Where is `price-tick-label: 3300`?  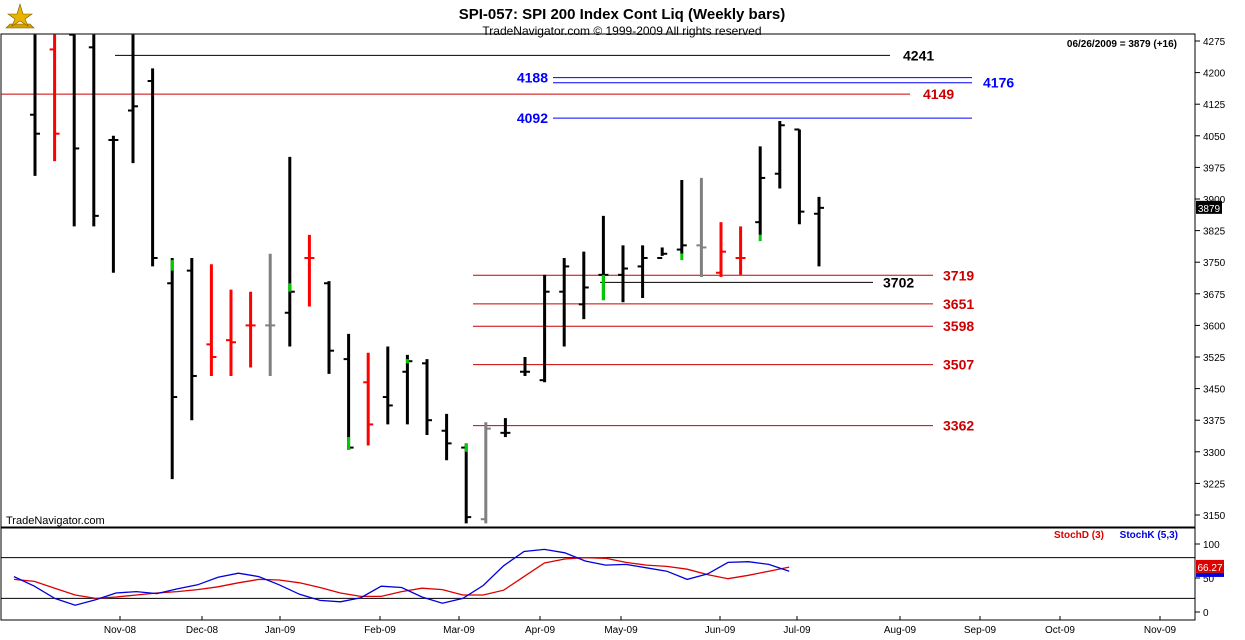 price-tick-label: 3300 is located at coordinates (1214, 453).